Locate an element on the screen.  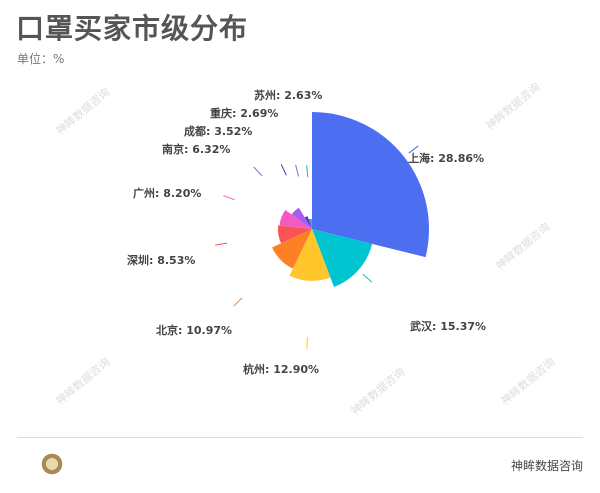
label-beijing: 北京: 10.97% is located at coordinates (194, 330).